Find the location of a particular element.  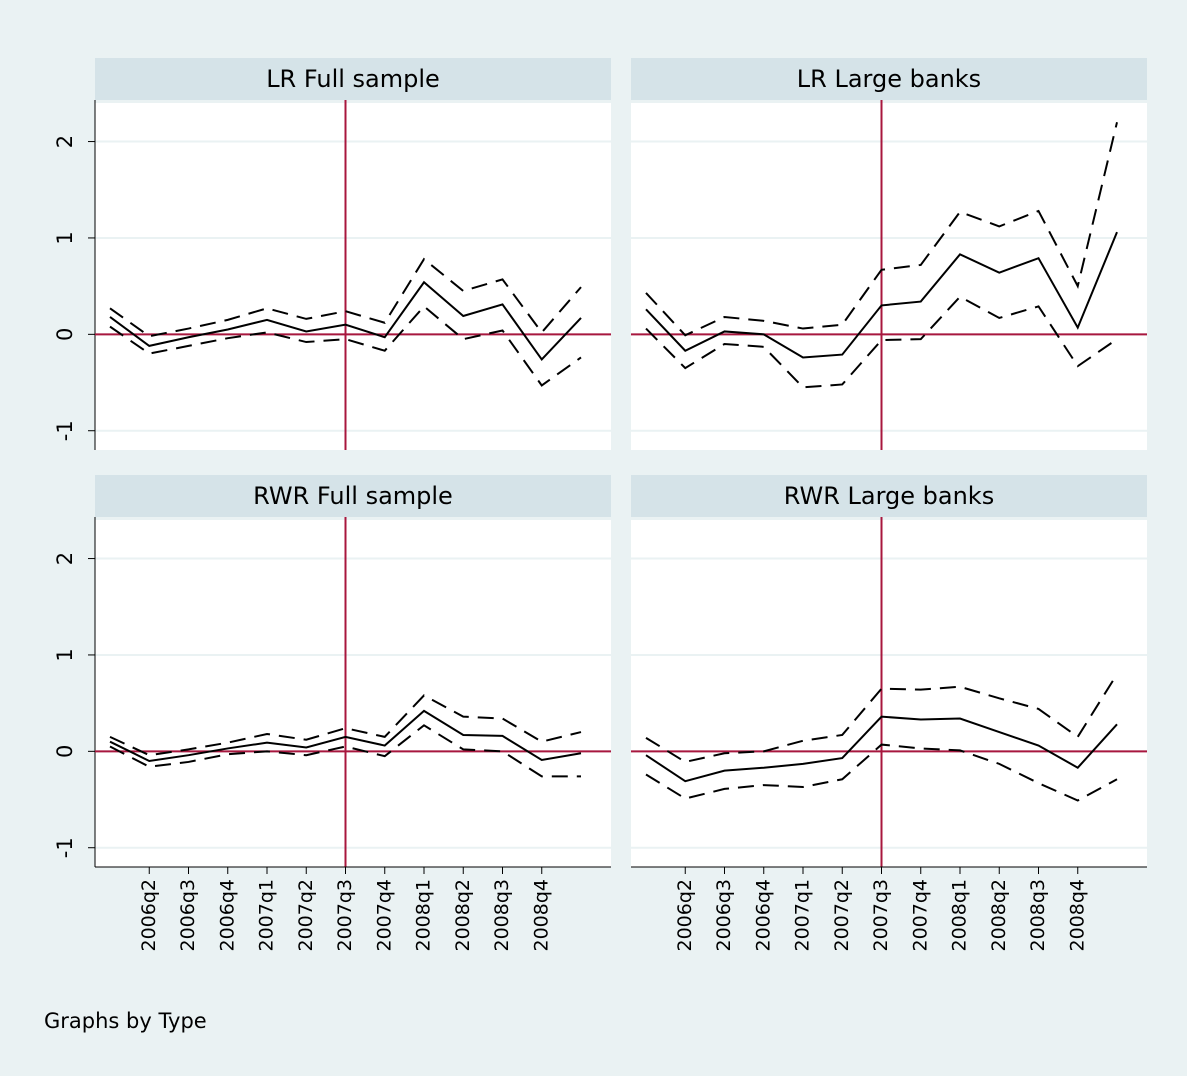

panel-title: LR Large banks is located at coordinates (889, 79).